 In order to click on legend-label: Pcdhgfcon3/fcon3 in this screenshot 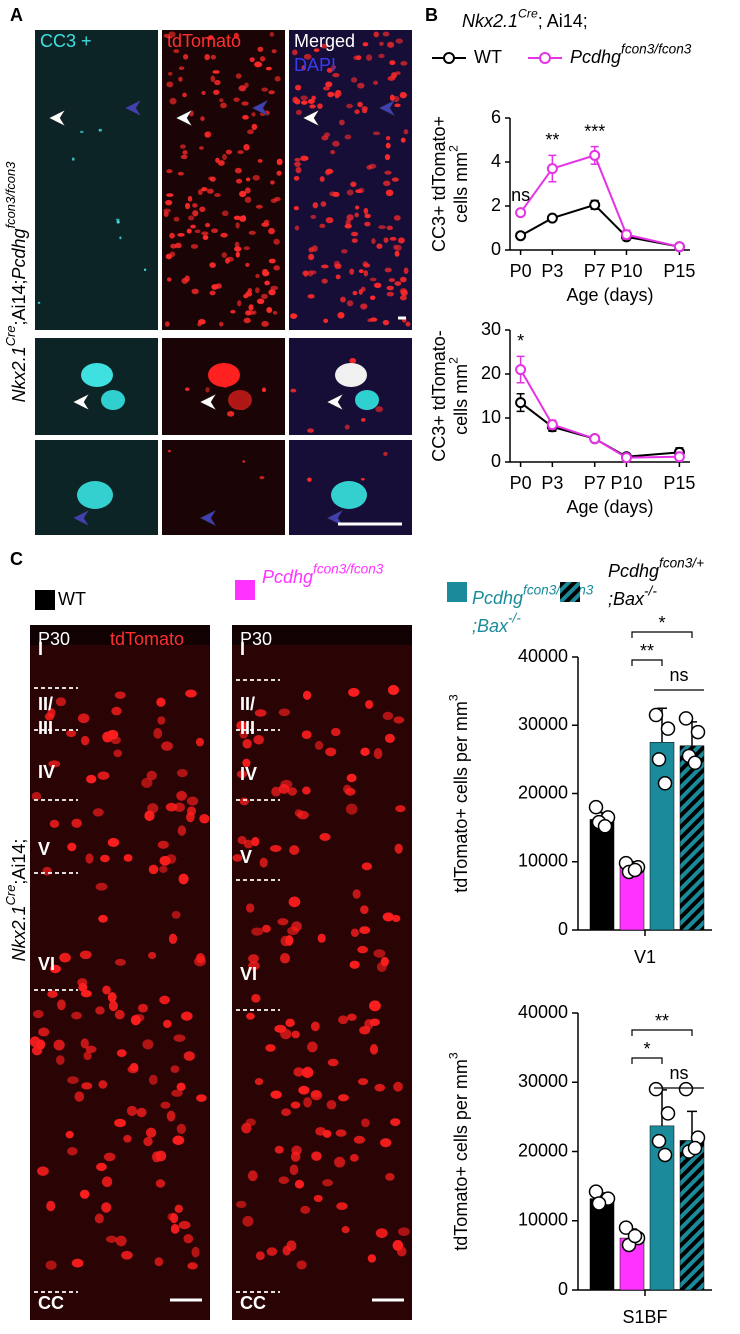, I will do `click(631, 54)`.